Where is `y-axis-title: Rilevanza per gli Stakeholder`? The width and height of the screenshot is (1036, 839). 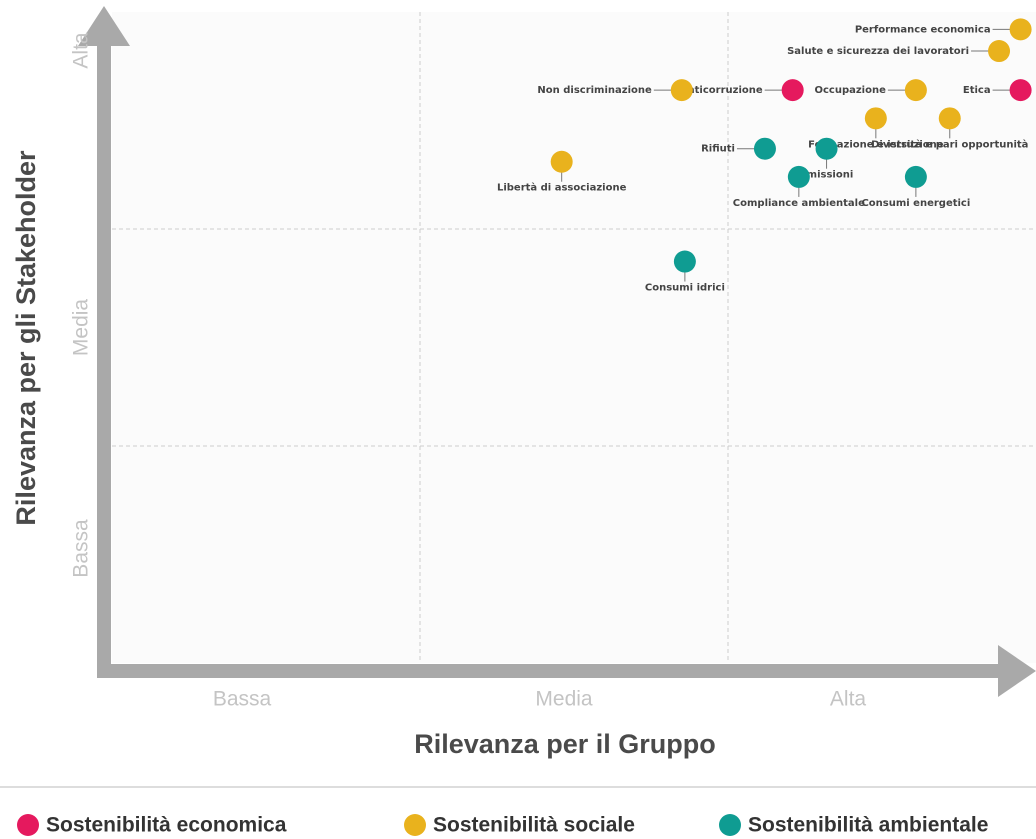
y-axis-title: Rilevanza per gli Stakeholder is located at coordinates (26, 338).